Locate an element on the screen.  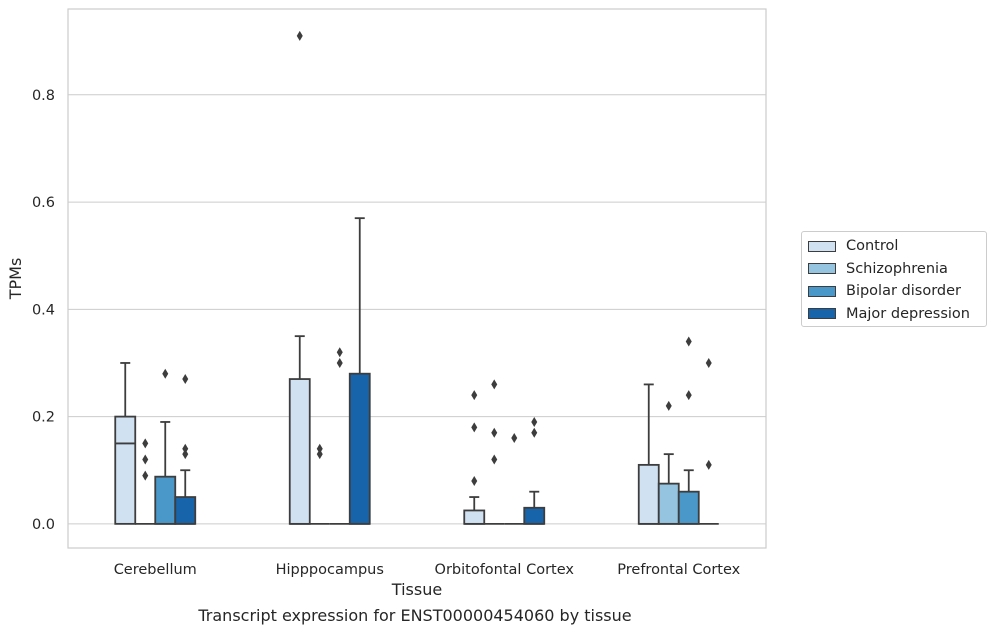
legend-label-control: Control is located at coordinates (872, 246).